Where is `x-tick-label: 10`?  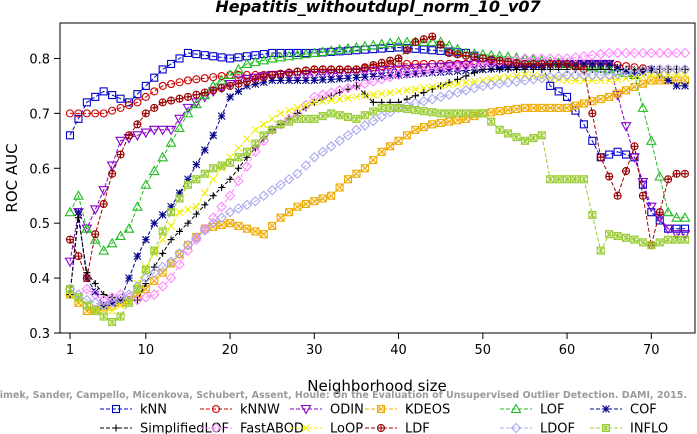 x-tick-label: 10 is located at coordinates (146, 350).